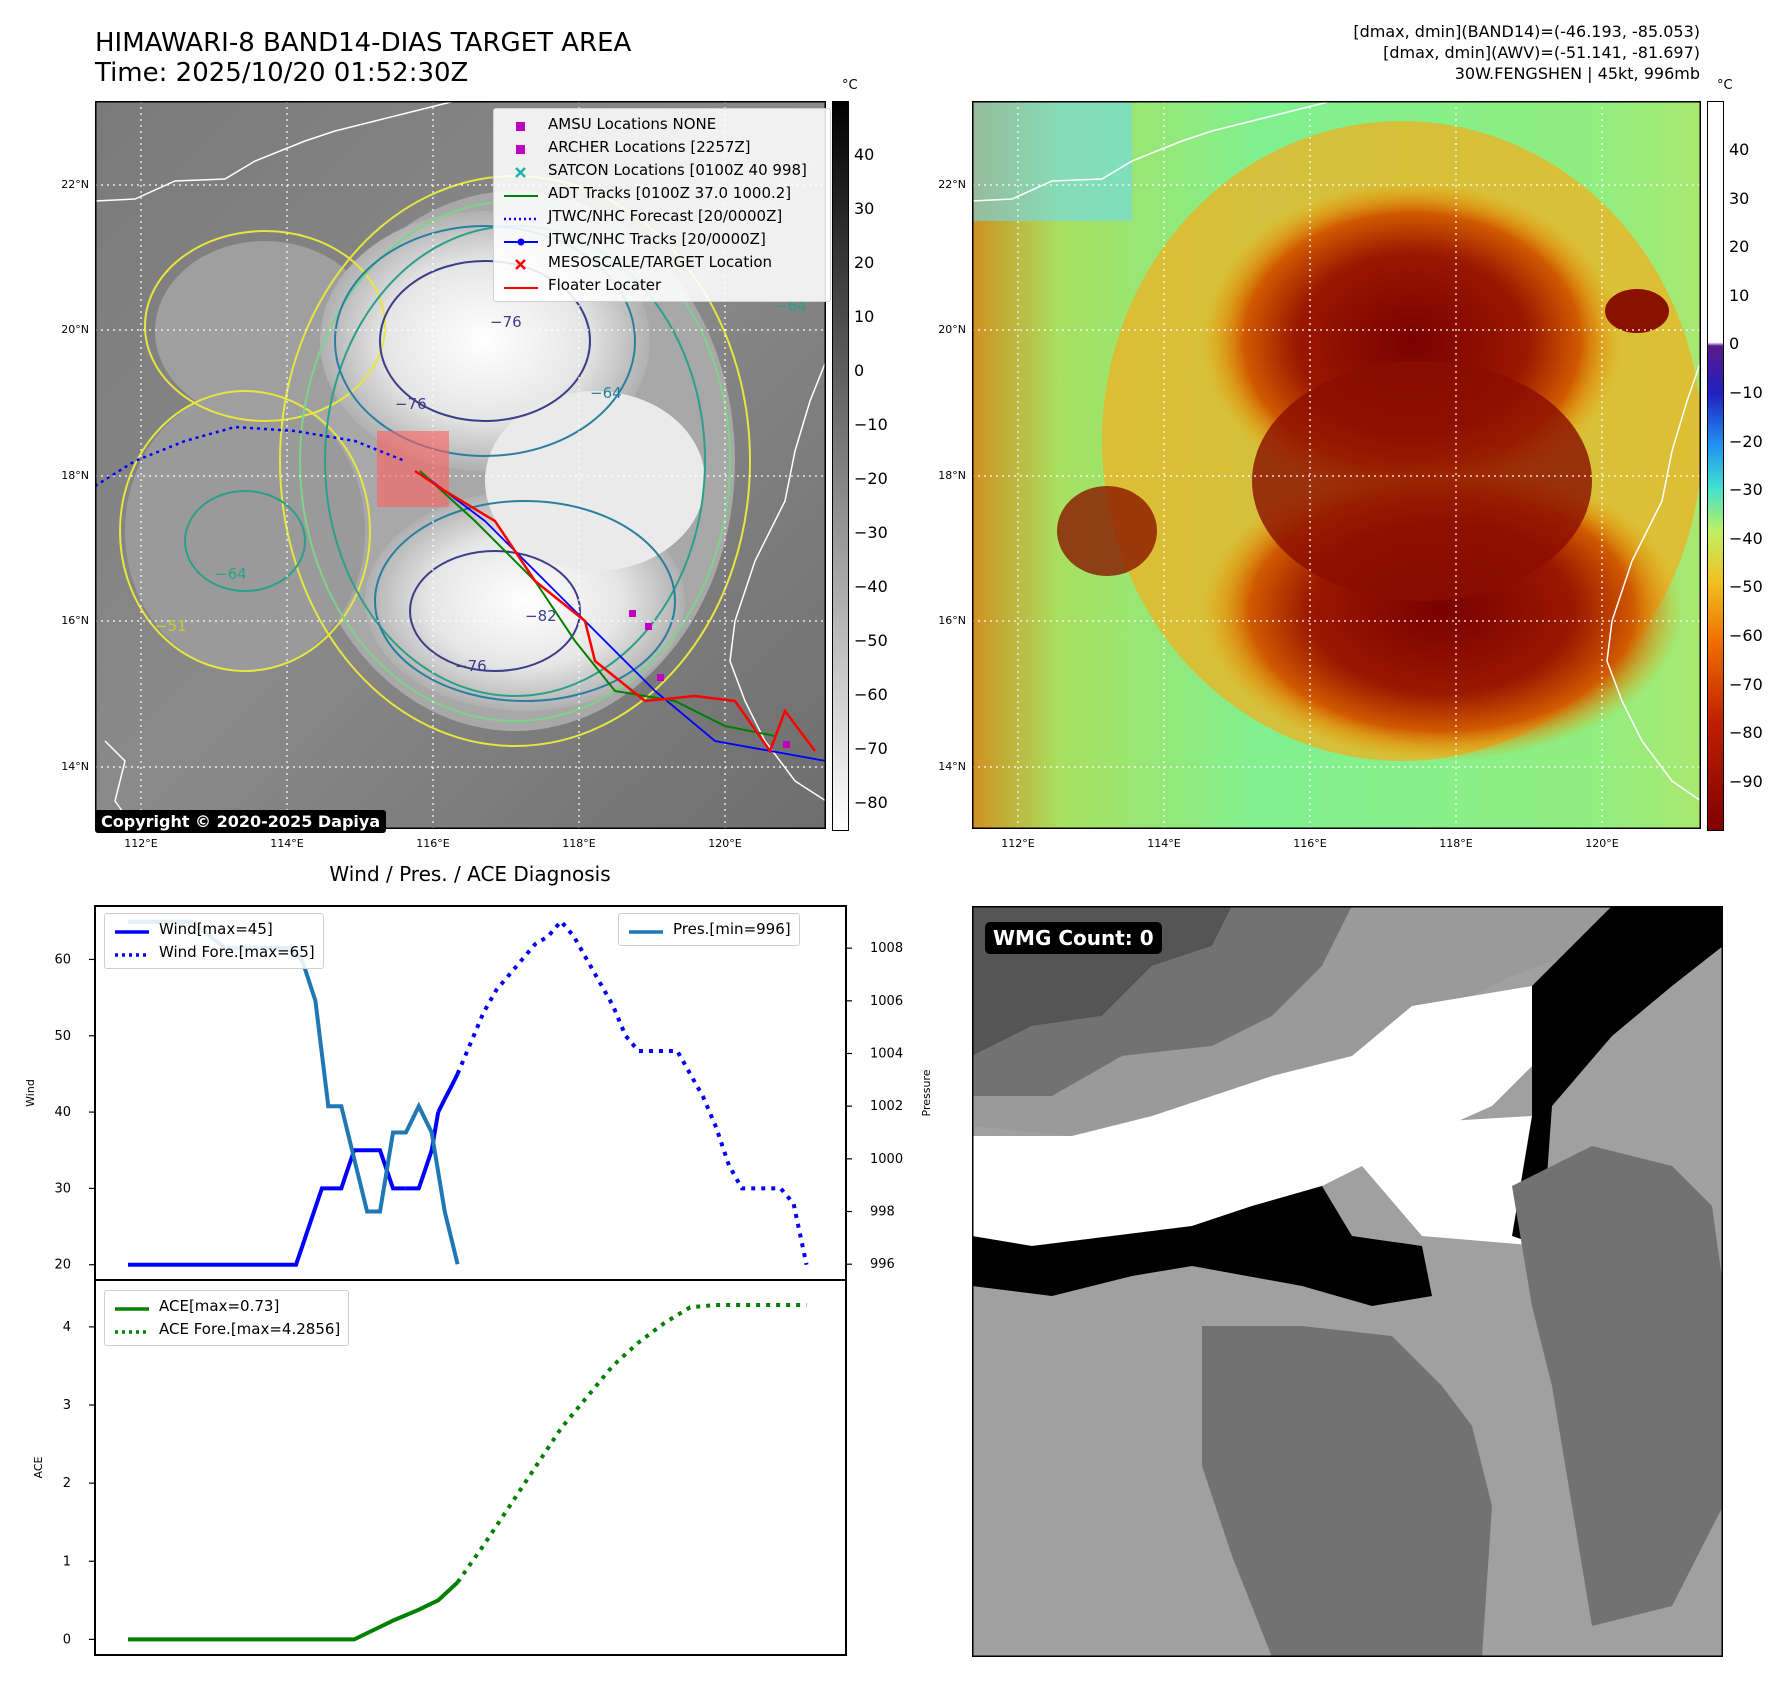 This screenshot has width=1788, height=1690. I want to click on ace-tick-label: 0, so click(67, 1639).